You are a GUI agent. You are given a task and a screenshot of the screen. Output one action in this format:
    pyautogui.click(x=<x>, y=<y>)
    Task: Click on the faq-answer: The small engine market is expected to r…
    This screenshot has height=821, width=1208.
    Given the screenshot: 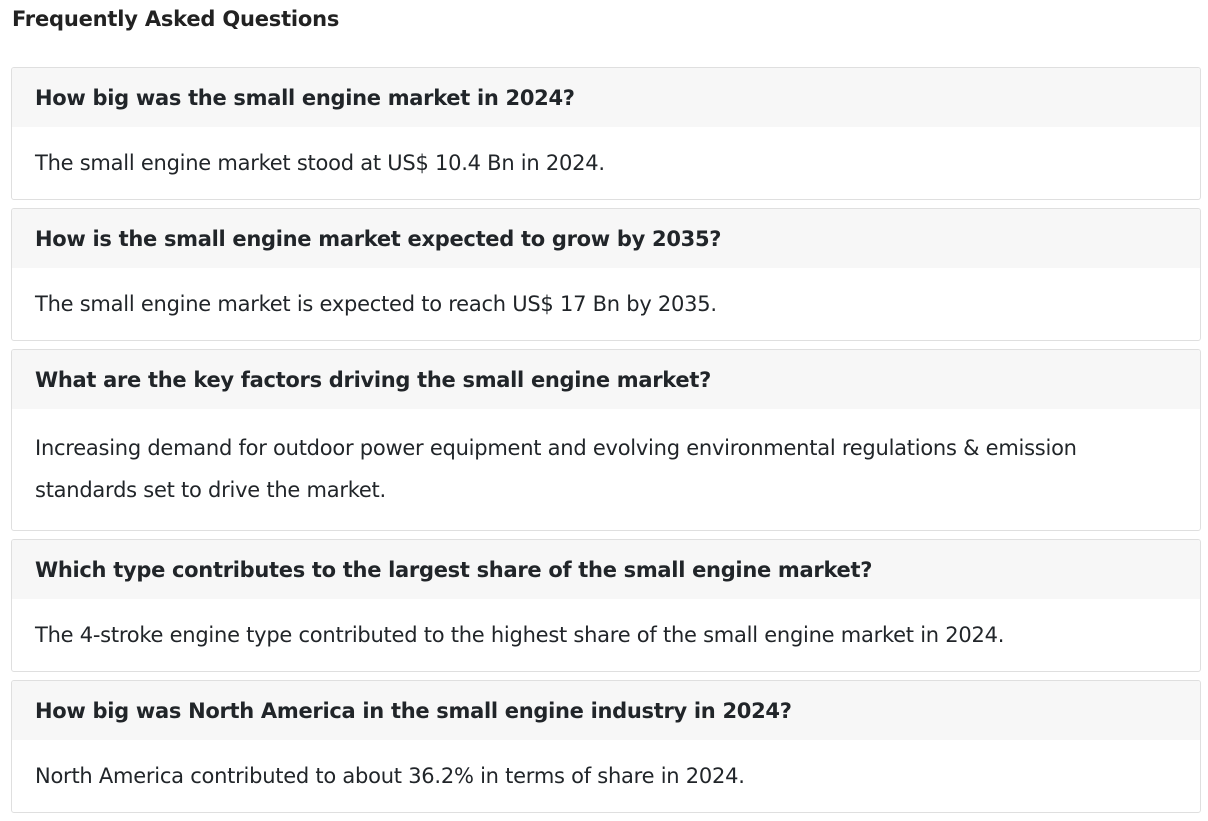 What is the action you would take?
    pyautogui.click(x=376, y=304)
    